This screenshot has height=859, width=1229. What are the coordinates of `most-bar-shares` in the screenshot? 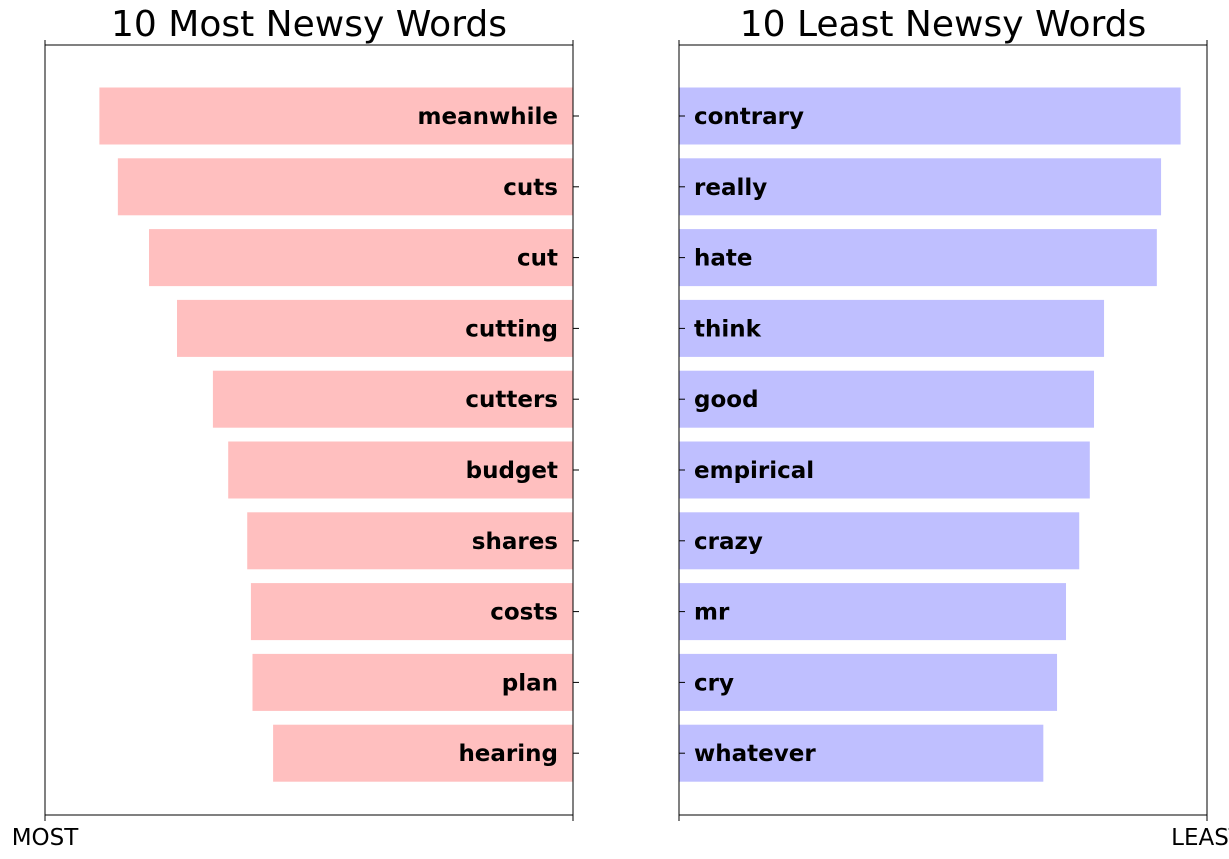 It's located at (410, 541).